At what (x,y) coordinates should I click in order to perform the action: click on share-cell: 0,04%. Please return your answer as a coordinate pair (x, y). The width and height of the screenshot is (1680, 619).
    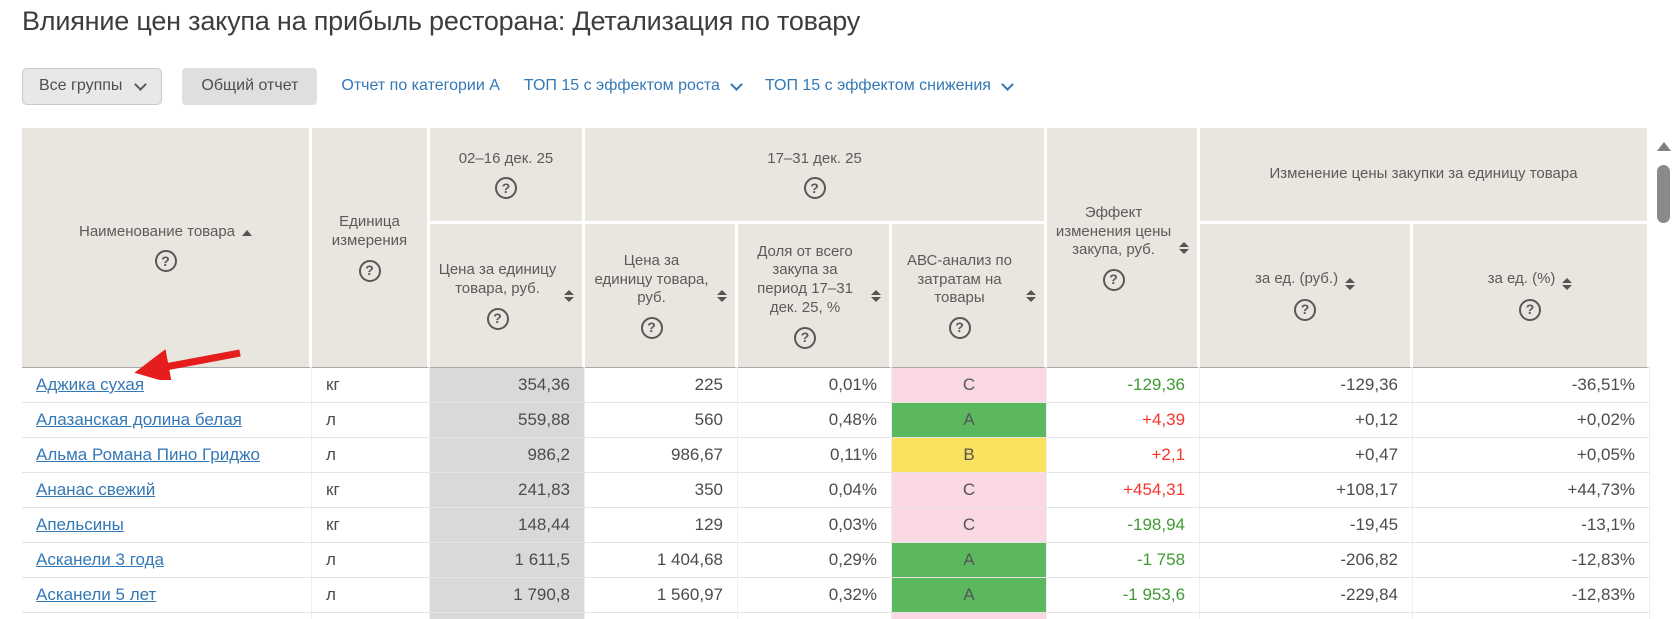
    Looking at the image, I should click on (815, 490).